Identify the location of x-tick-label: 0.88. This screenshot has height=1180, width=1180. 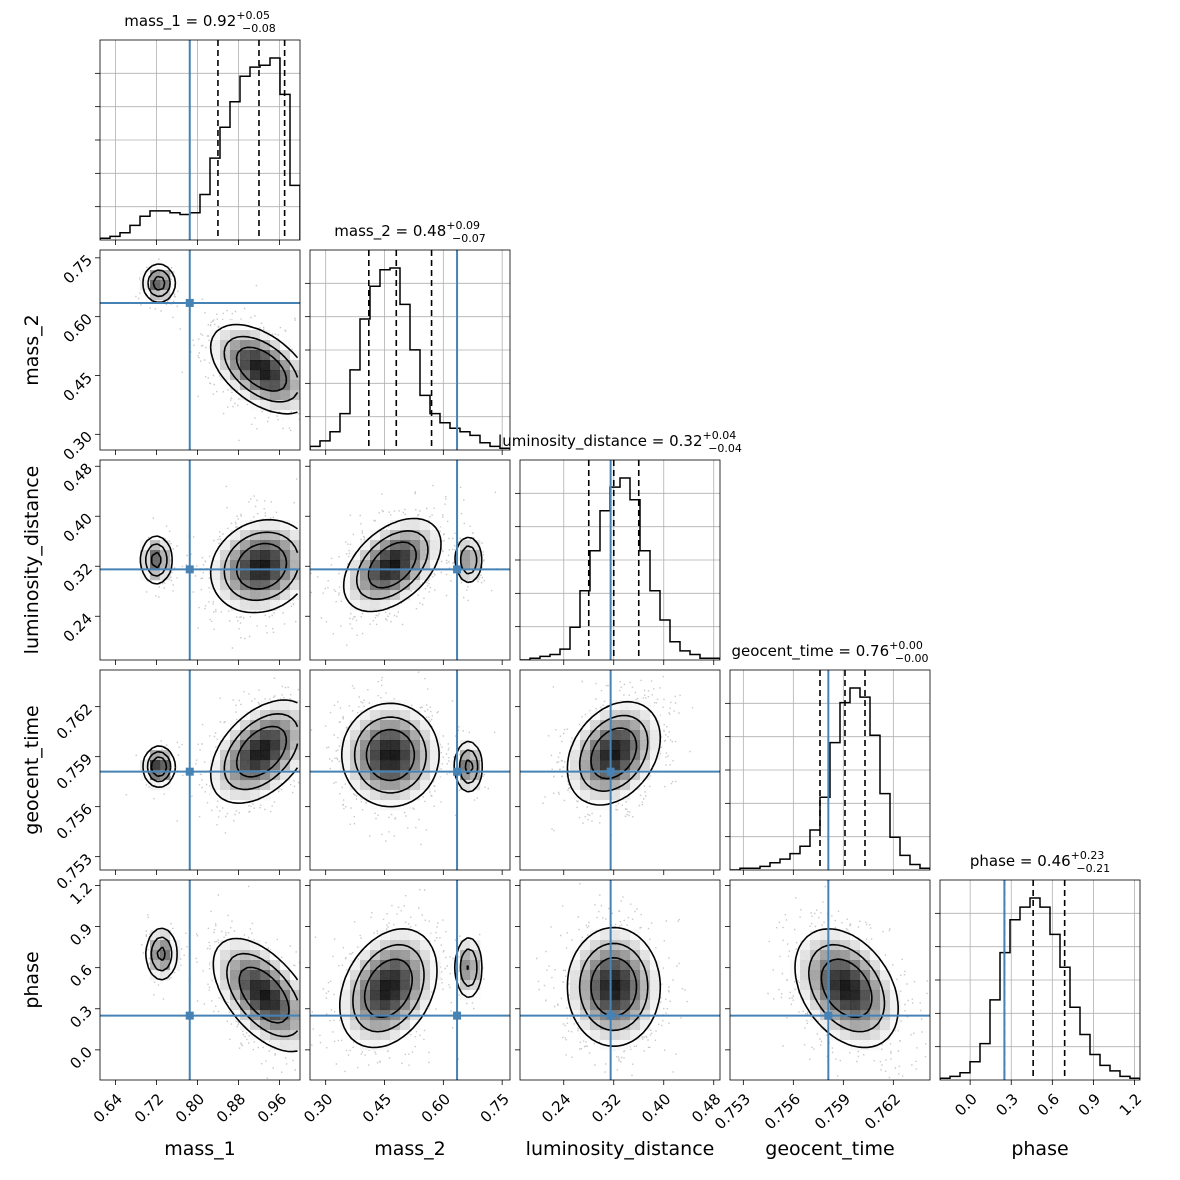
(231, 1108).